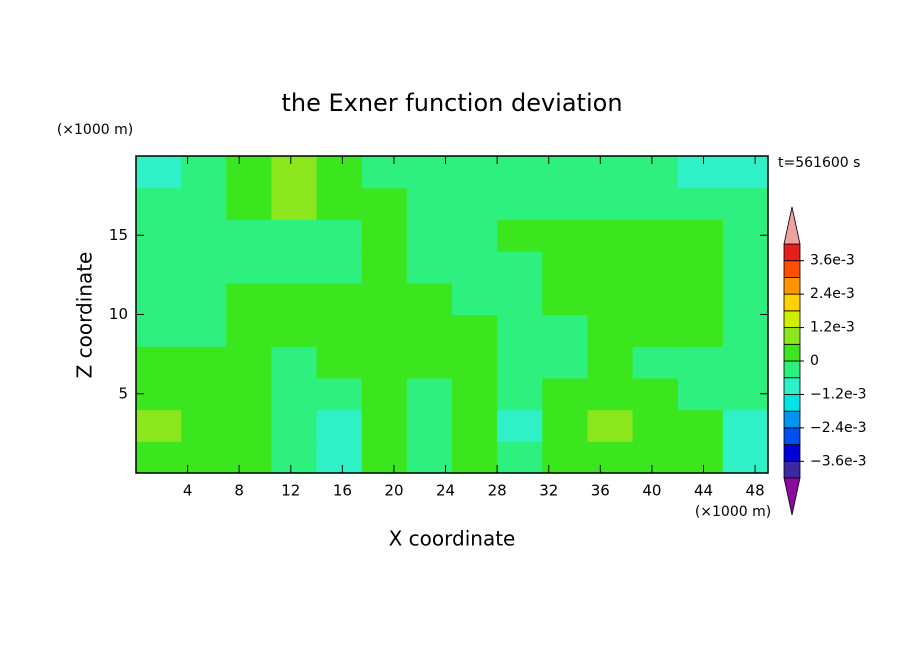 Image resolution: width=904 pixels, height=654 pixels. What do you see at coordinates (118, 235) in the screenshot?
I see `y-tick-label: 15` at bounding box center [118, 235].